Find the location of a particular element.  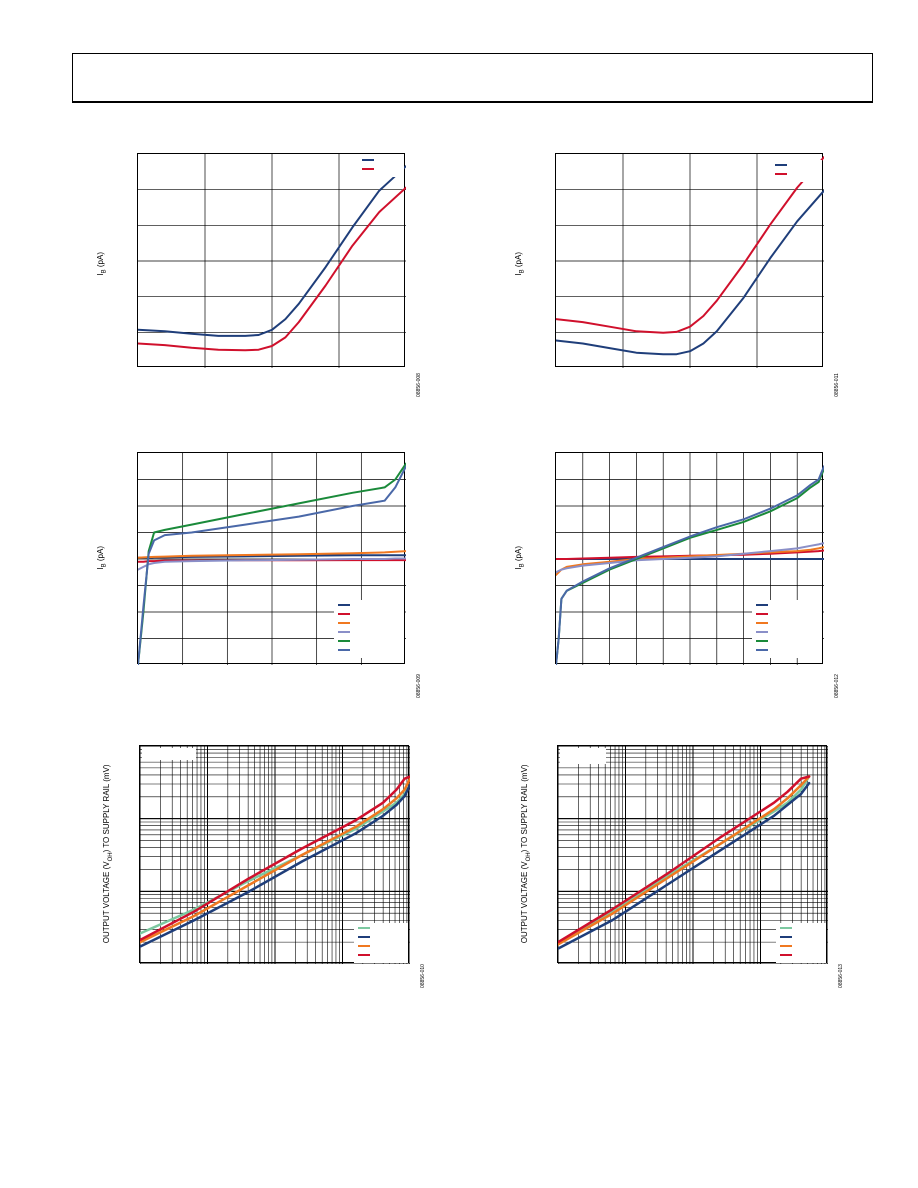

chart-6-ylabel: OUTPUT VOLTAGE (VOH) TO SUPPLY RAIL (mV) is located at coordinates (526, 854).